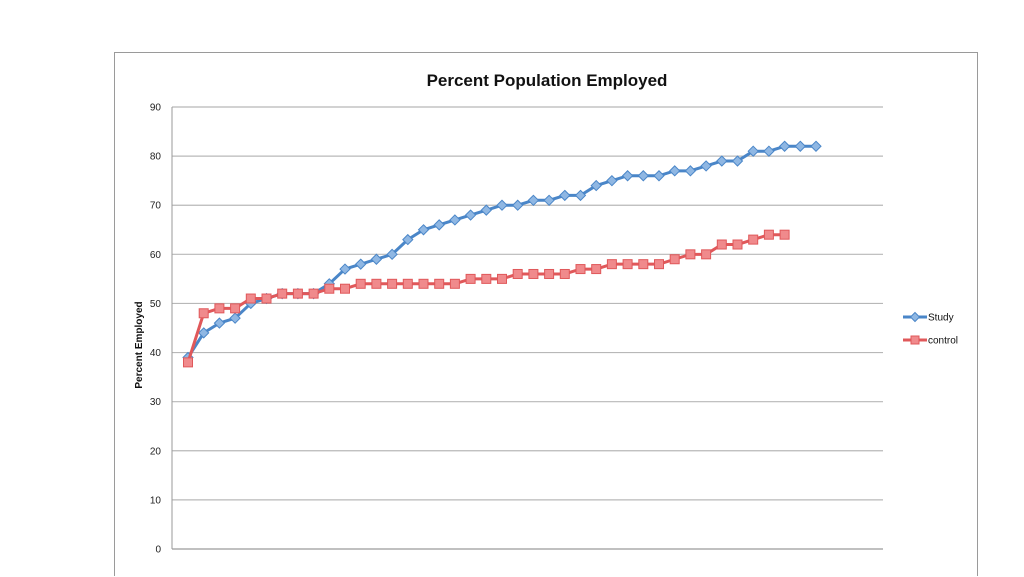 This screenshot has height=577, width=1024. Describe the element at coordinates (156, 353) in the screenshot. I see `y-tick-label: 40` at that location.